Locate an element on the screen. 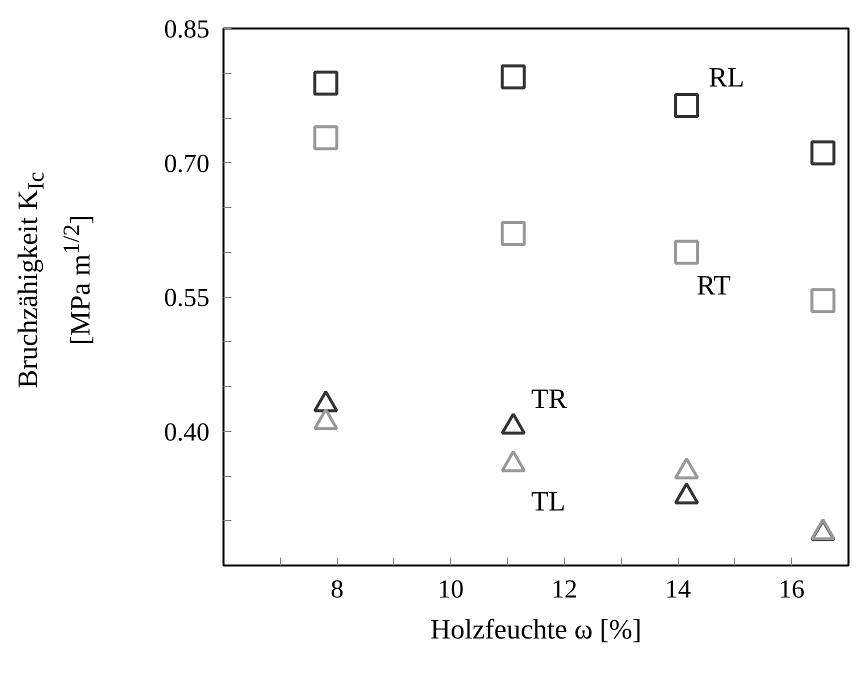 The height and width of the screenshot is (677, 868). x-axis-title: Holzfeuchte ω [%] is located at coordinates (536, 630).